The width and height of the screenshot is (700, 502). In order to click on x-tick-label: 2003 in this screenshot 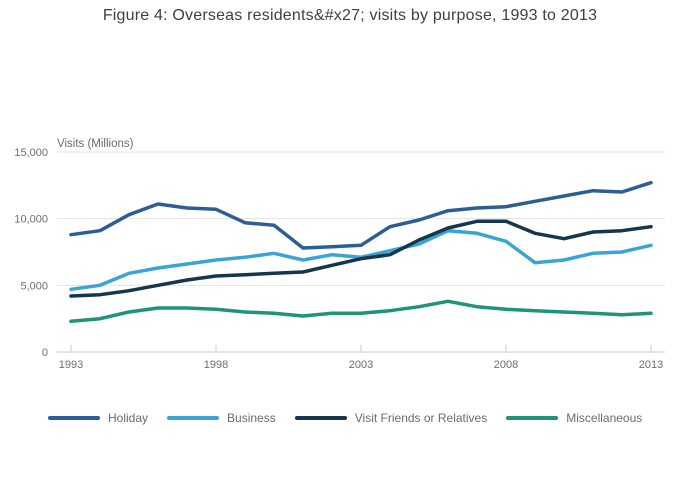, I will do `click(361, 365)`.